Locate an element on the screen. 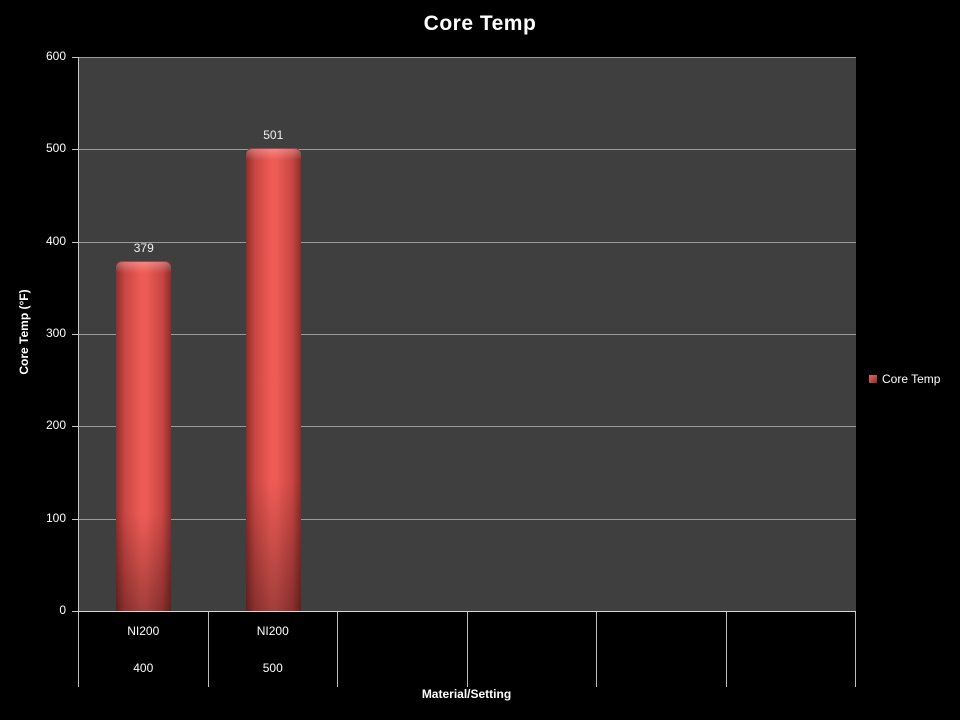 This screenshot has width=960, height=720. x-axis-category-labels: NI200 400 NI200 500 is located at coordinates (467, 649).